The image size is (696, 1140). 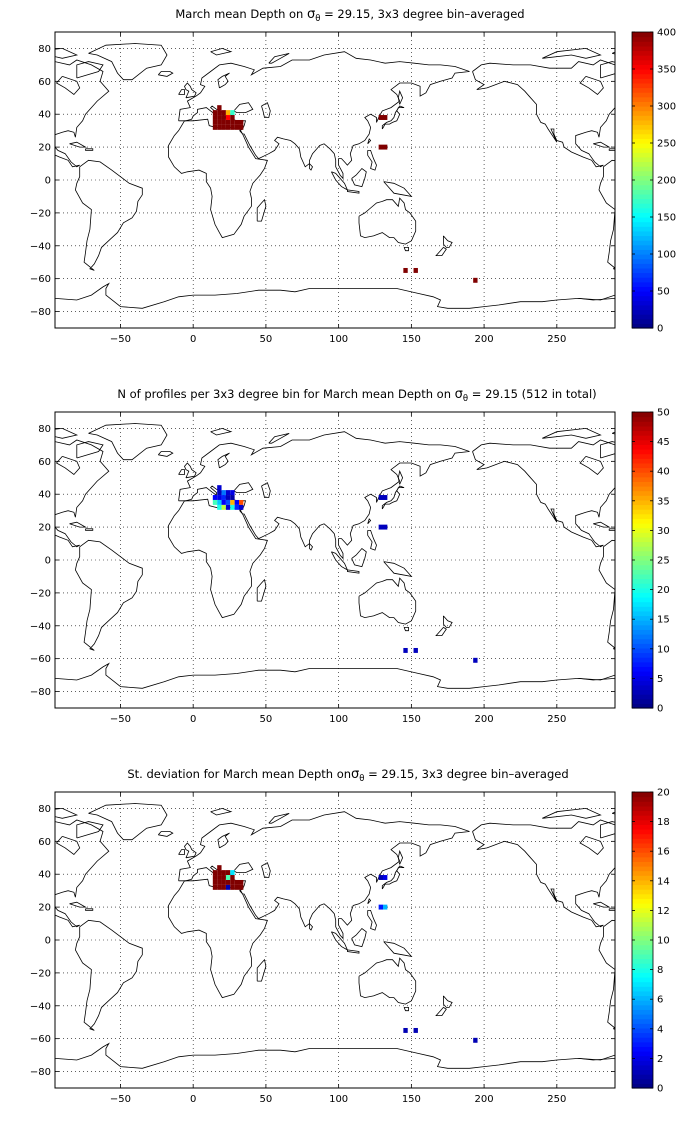 I want to click on colorbar-tick-label: 5, so click(x=660, y=679).